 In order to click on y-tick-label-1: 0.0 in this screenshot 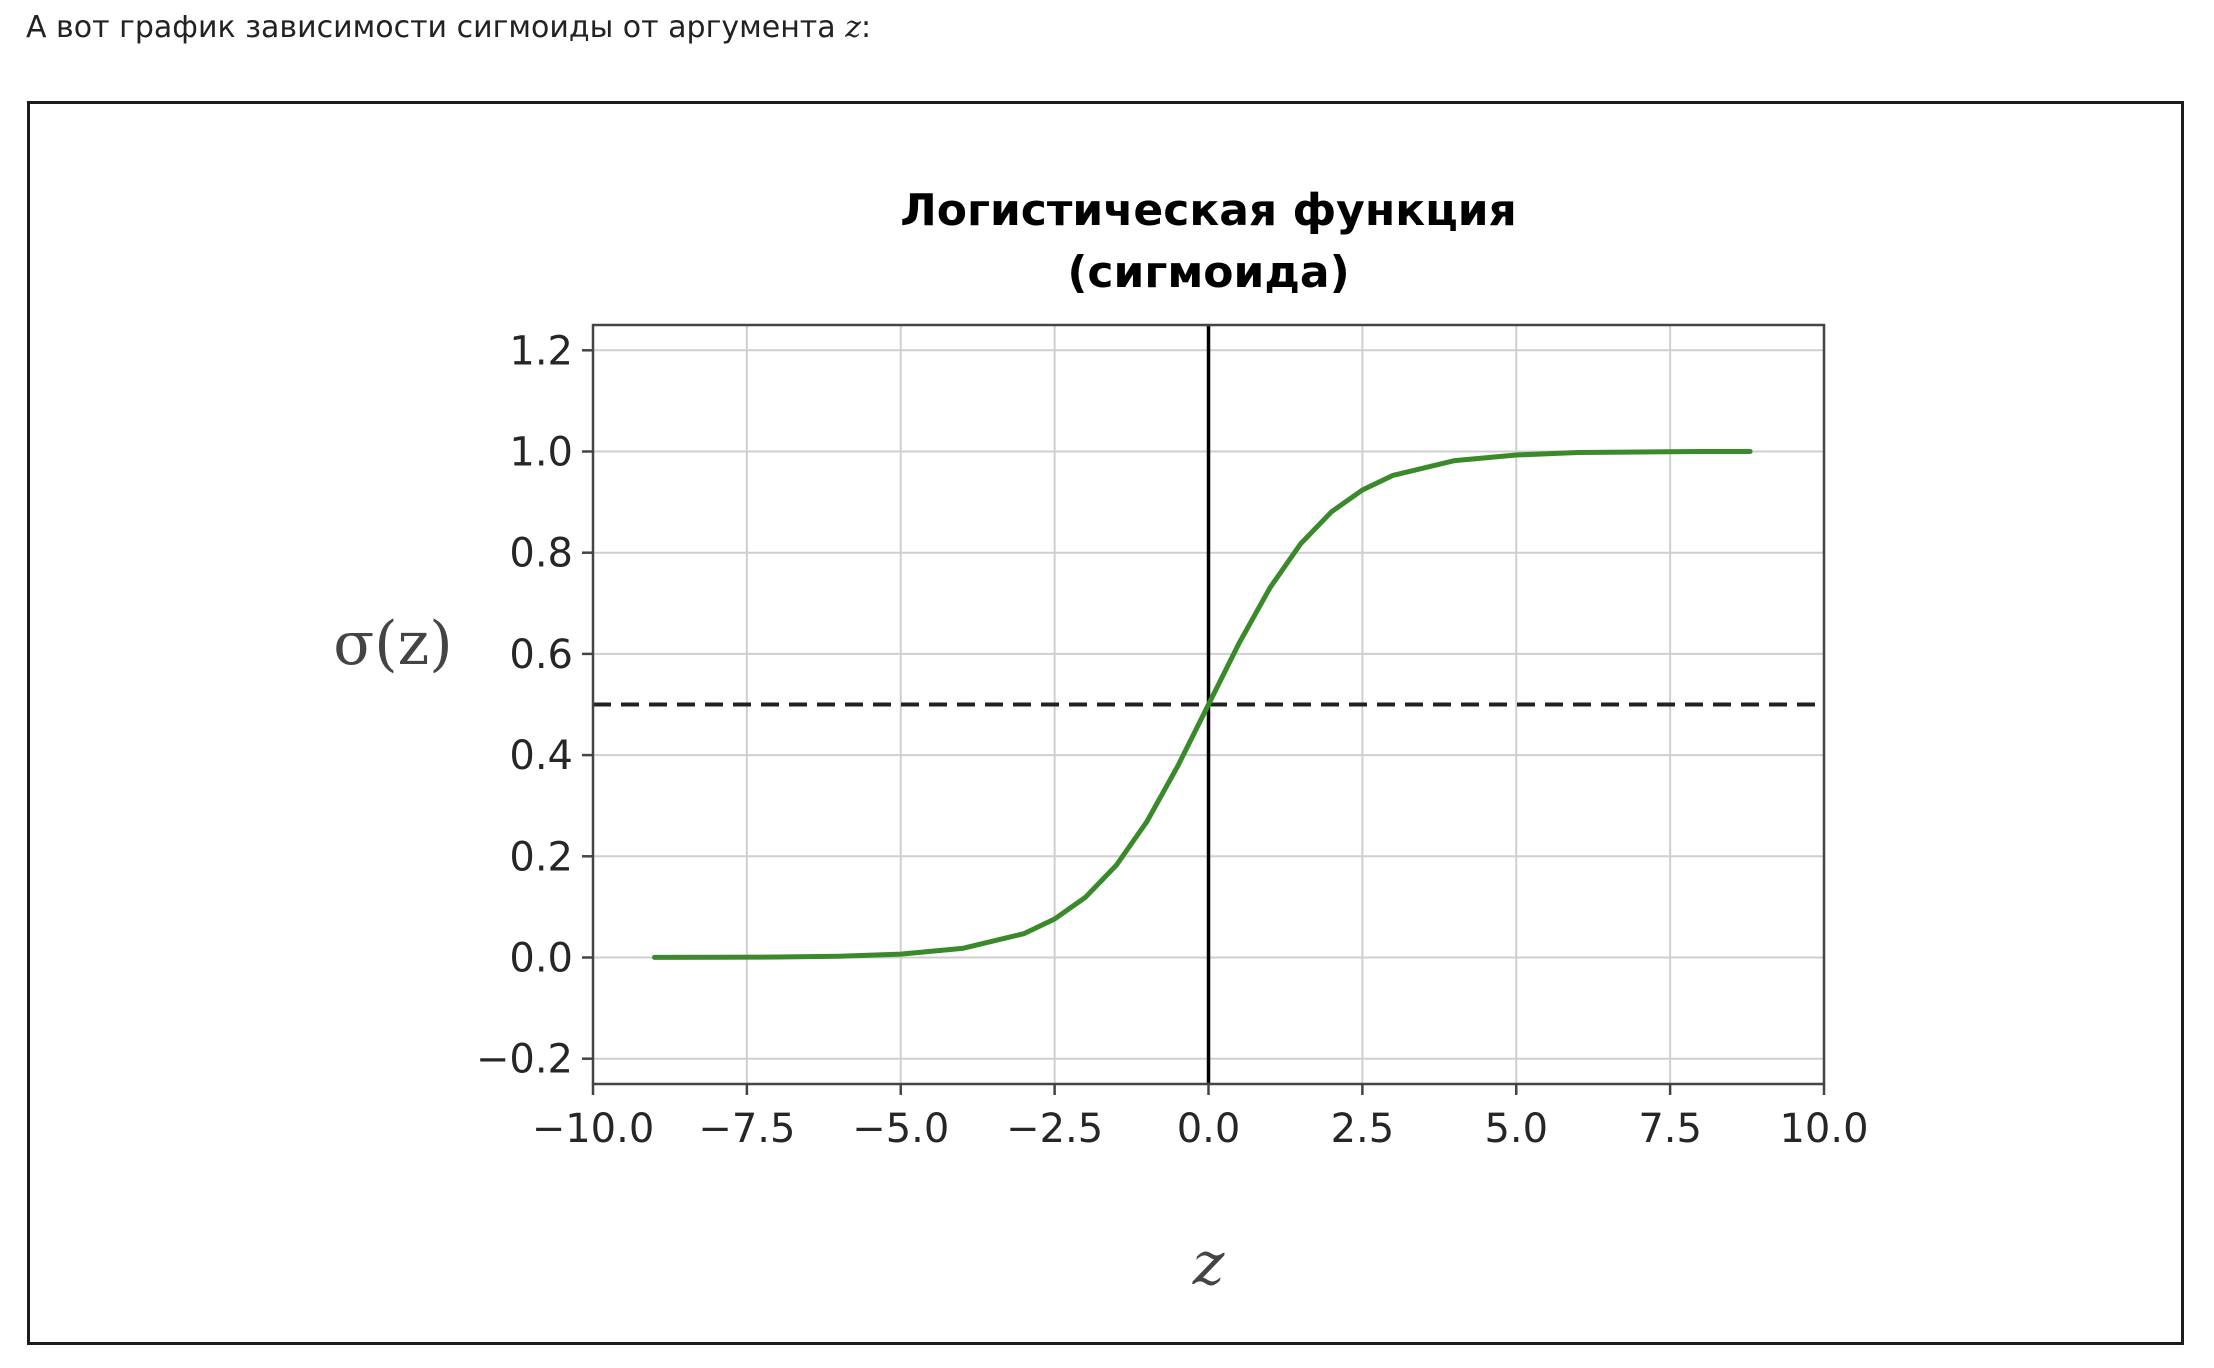, I will do `click(541, 959)`.